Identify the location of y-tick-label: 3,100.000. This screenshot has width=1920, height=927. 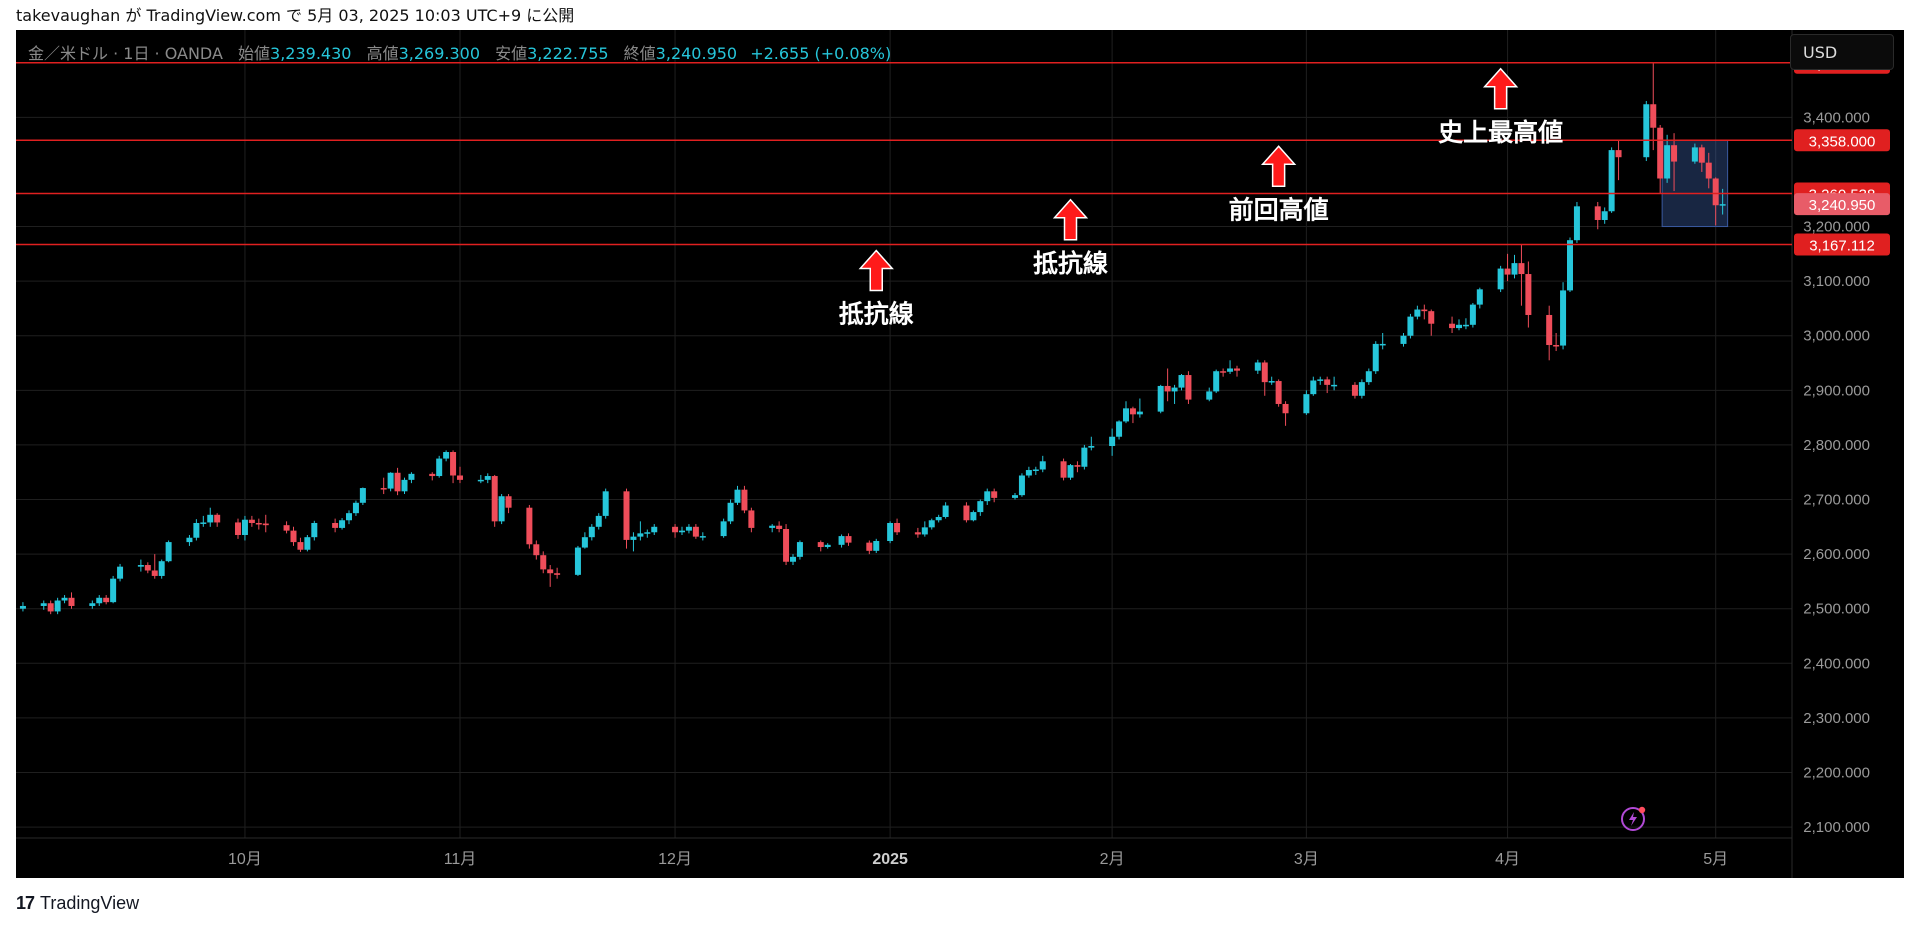
(1836, 281).